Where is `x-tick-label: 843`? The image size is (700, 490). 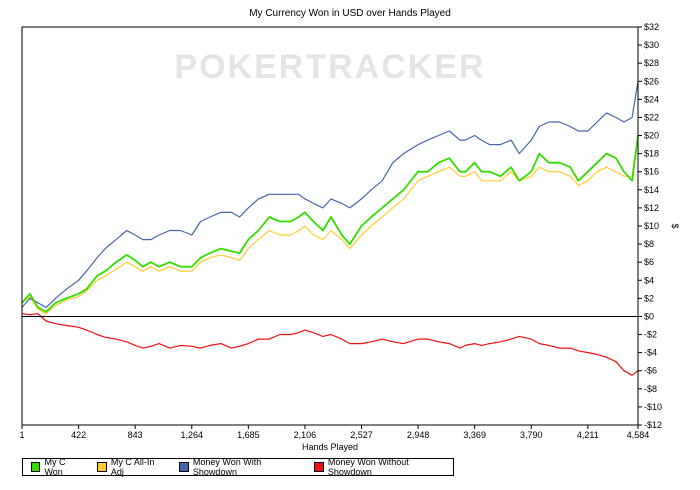
x-tick-label: 843 is located at coordinates (135, 435).